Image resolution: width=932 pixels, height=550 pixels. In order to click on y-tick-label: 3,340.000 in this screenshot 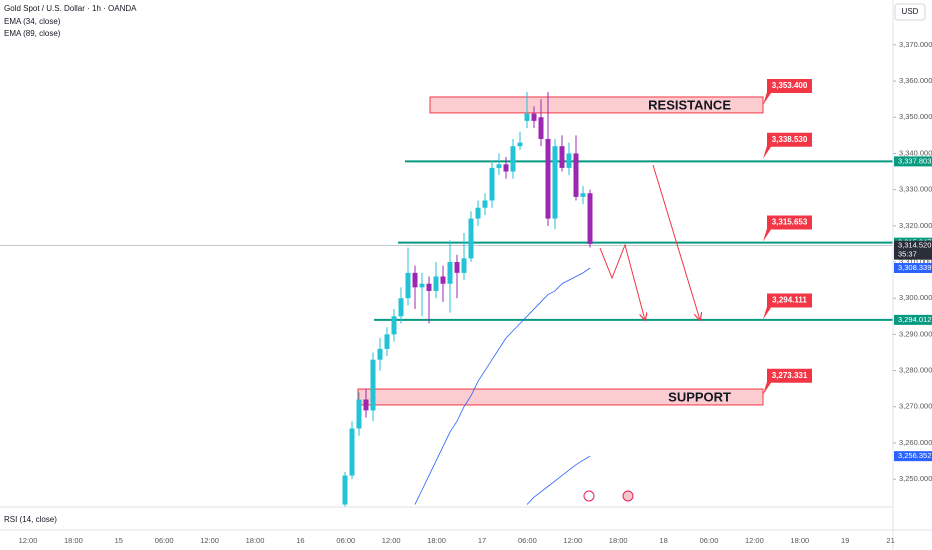, I will do `click(915, 152)`.